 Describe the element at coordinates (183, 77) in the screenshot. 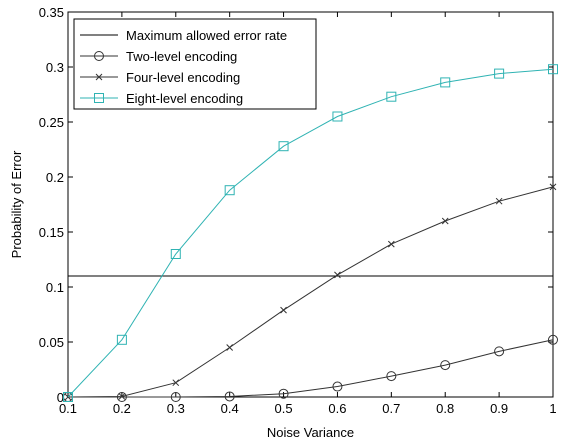

I see `legend-label-four-level-encoding: Four-level encoding` at that location.